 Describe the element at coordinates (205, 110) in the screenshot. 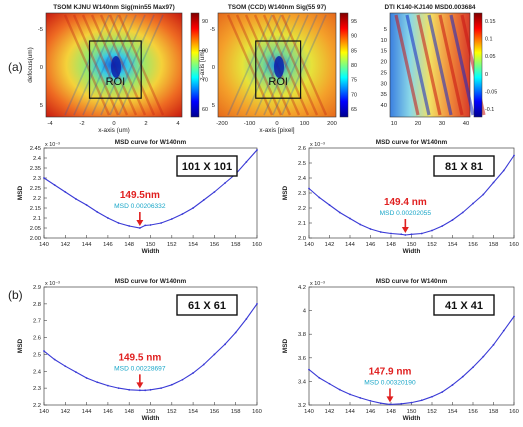

I see `colorbar-tick-label: 60` at that location.